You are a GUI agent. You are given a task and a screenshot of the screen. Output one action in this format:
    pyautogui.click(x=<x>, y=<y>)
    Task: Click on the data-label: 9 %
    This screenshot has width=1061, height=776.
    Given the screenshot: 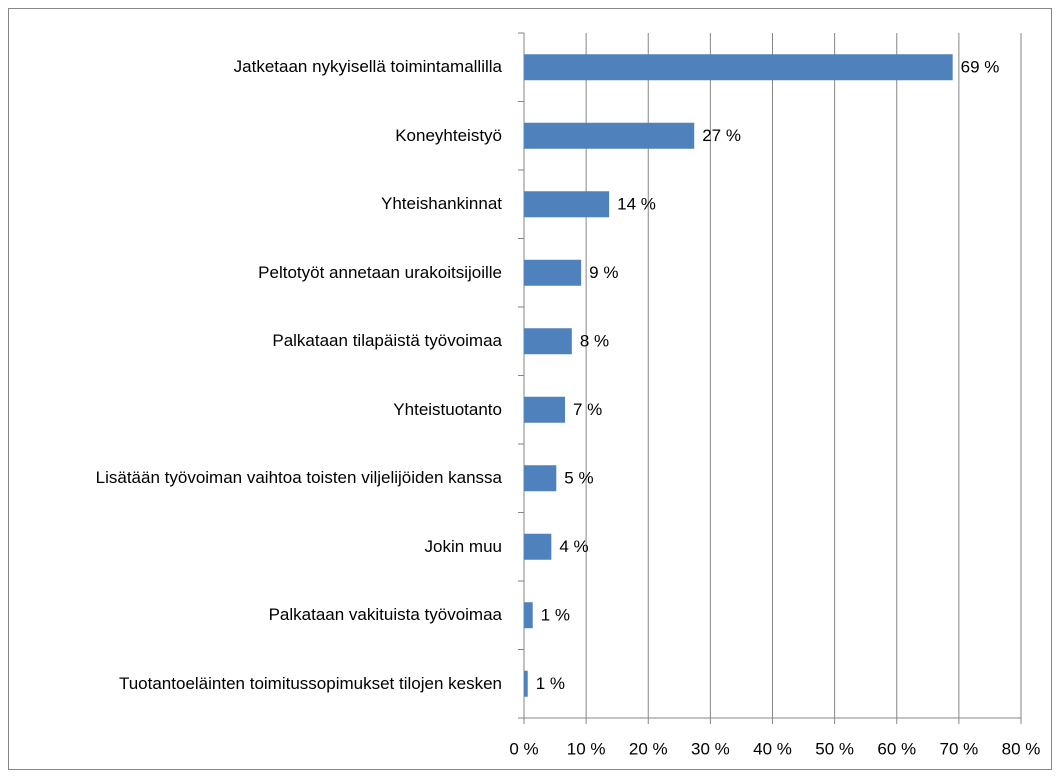 What is the action you would take?
    pyautogui.click(x=603, y=272)
    